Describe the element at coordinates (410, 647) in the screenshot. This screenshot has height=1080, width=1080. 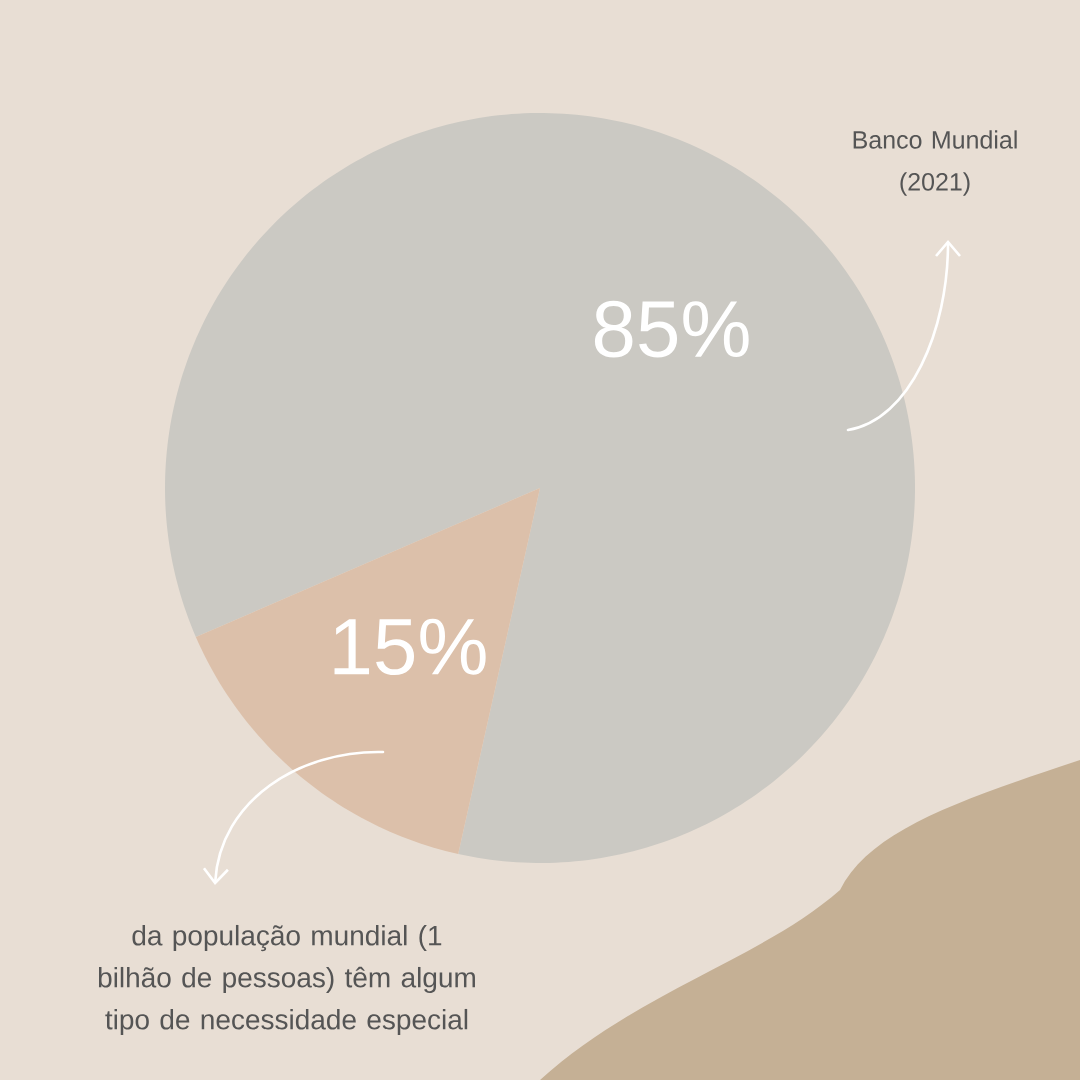
I see `data-label: 15%` at that location.